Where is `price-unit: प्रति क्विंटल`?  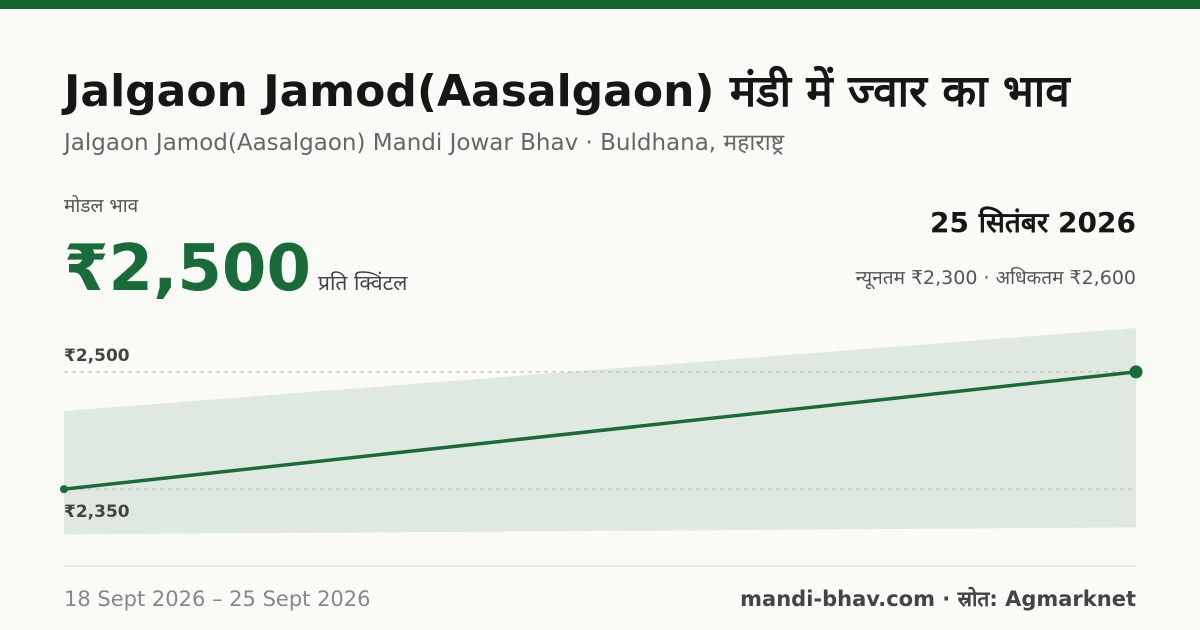
price-unit: प्रति क्विंटल is located at coordinates (363, 283).